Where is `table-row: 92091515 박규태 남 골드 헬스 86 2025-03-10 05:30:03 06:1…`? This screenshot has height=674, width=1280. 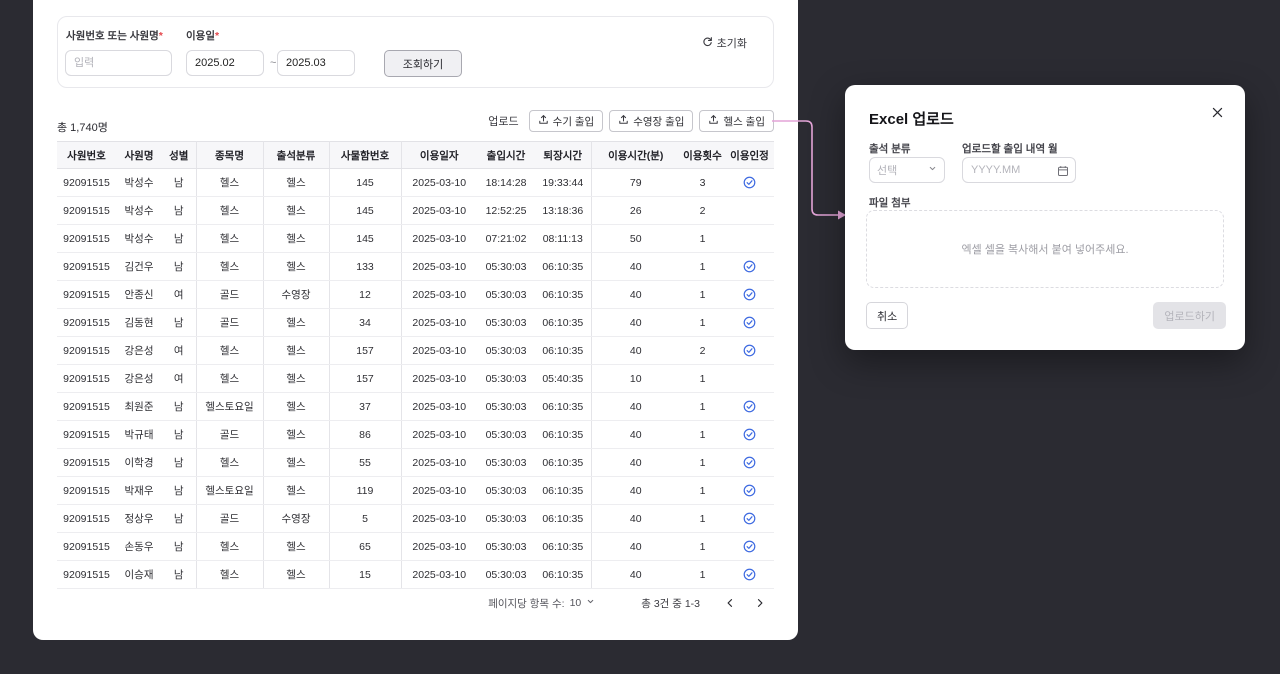 table-row: 92091515 박규태 남 골드 헬스 86 2025-03-10 05:30:03 06:1… is located at coordinates (415, 434).